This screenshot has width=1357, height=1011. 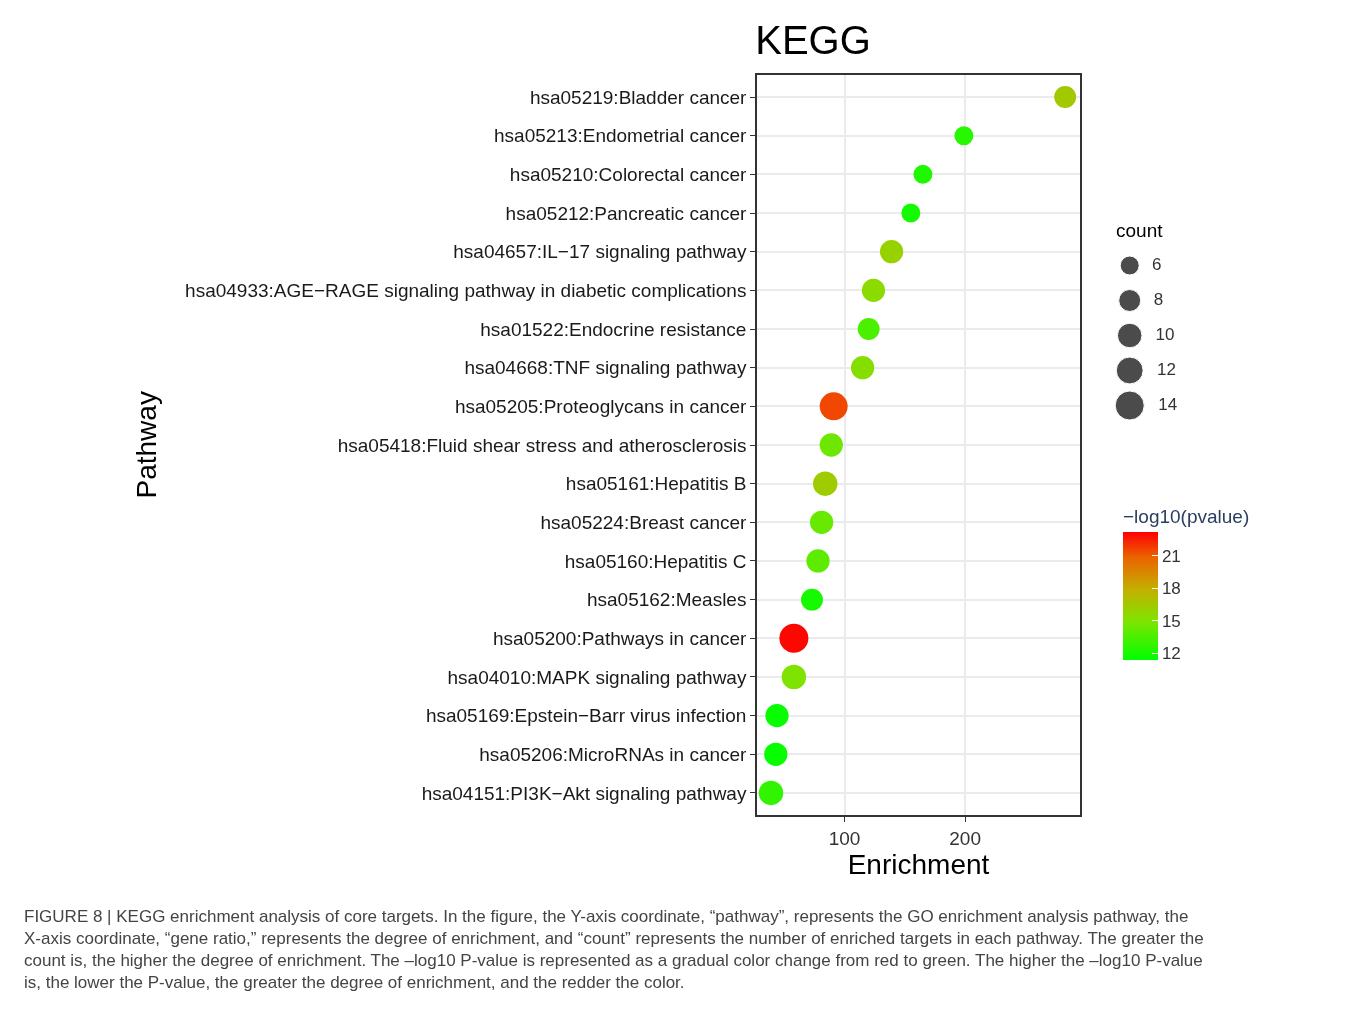 I want to click on y-tick-label: hsa05160:Hepatitis C, so click(x=655, y=561).